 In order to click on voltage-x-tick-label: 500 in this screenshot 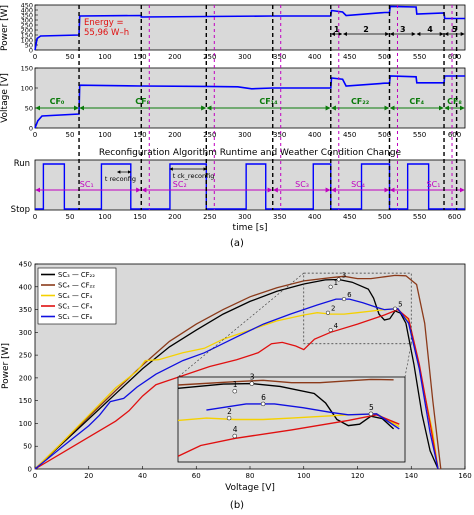, I will do `click(384, 135)`.